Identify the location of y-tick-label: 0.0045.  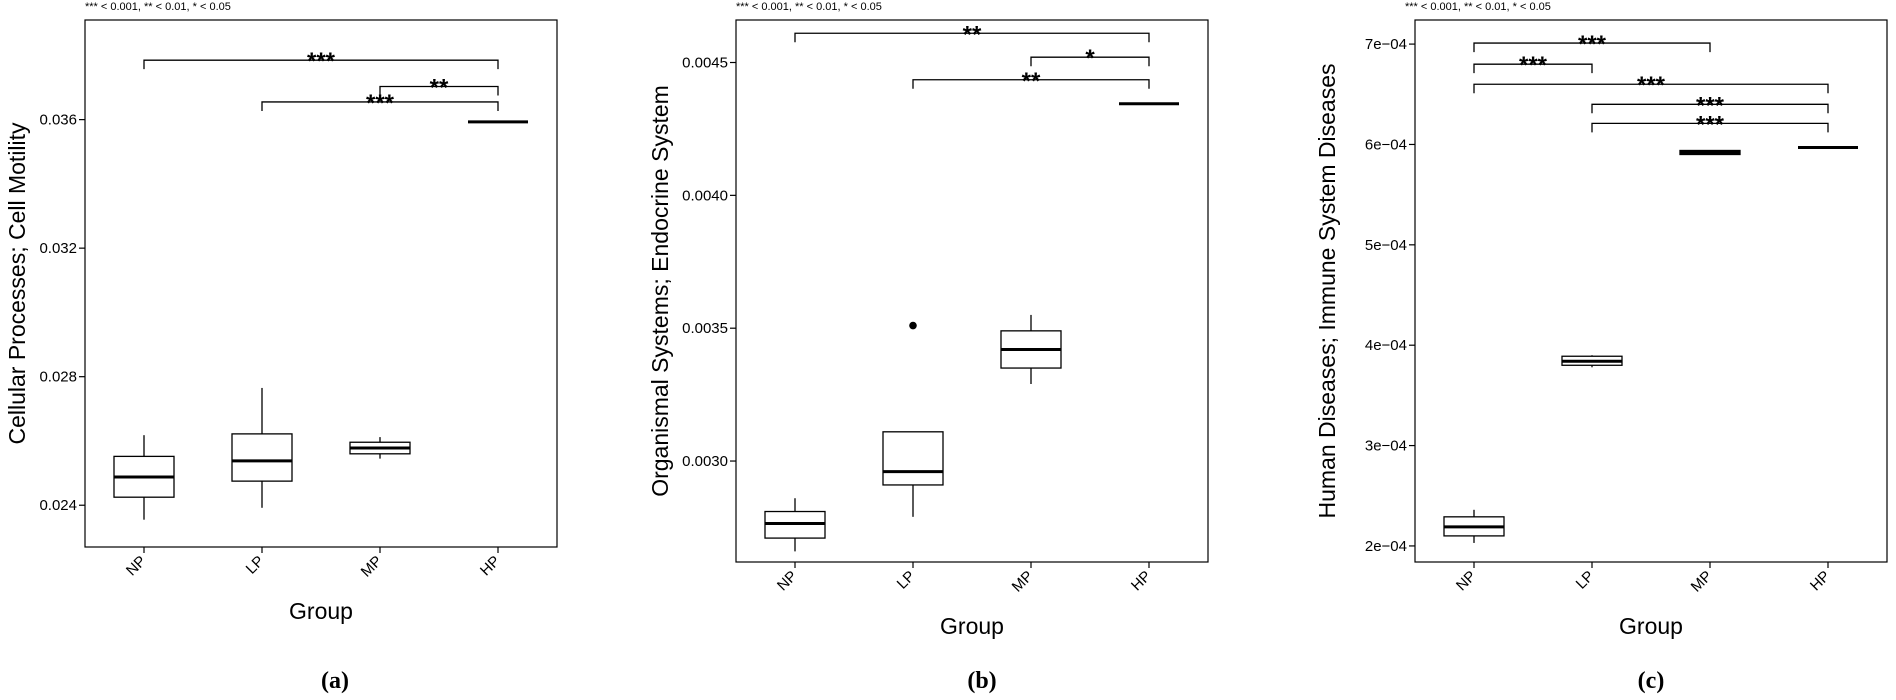
(705, 63).